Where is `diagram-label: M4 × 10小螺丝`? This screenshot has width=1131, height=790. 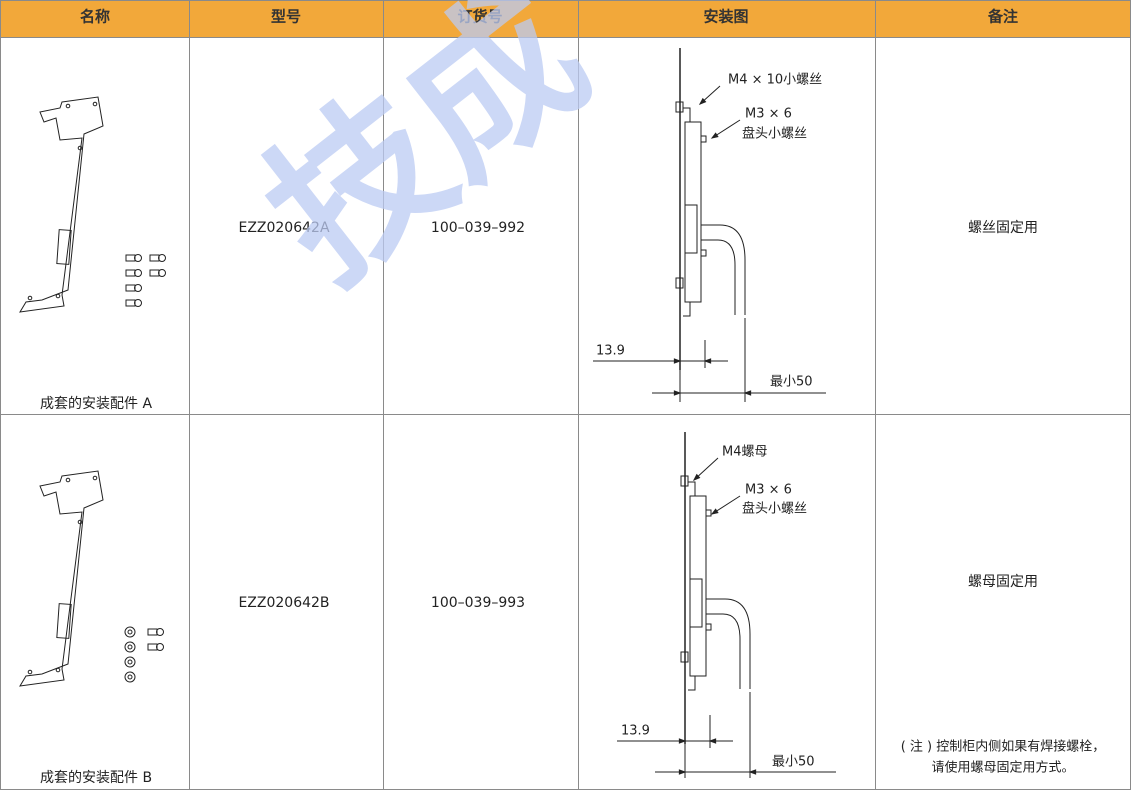
diagram-label: M4 × 10小螺丝 is located at coordinates (775, 80).